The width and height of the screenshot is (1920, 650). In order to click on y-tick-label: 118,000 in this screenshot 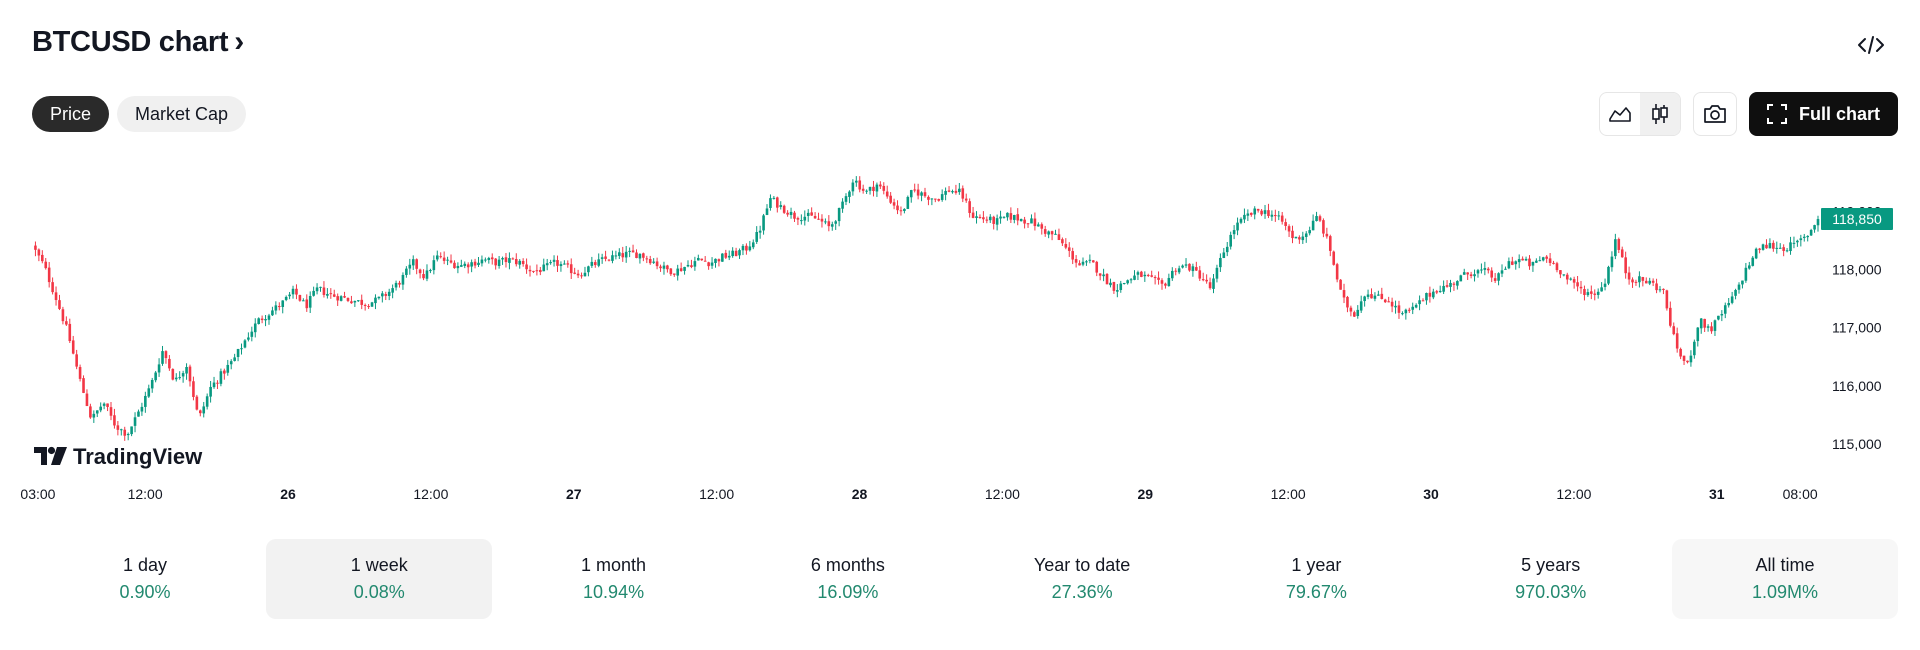, I will do `click(1857, 269)`.